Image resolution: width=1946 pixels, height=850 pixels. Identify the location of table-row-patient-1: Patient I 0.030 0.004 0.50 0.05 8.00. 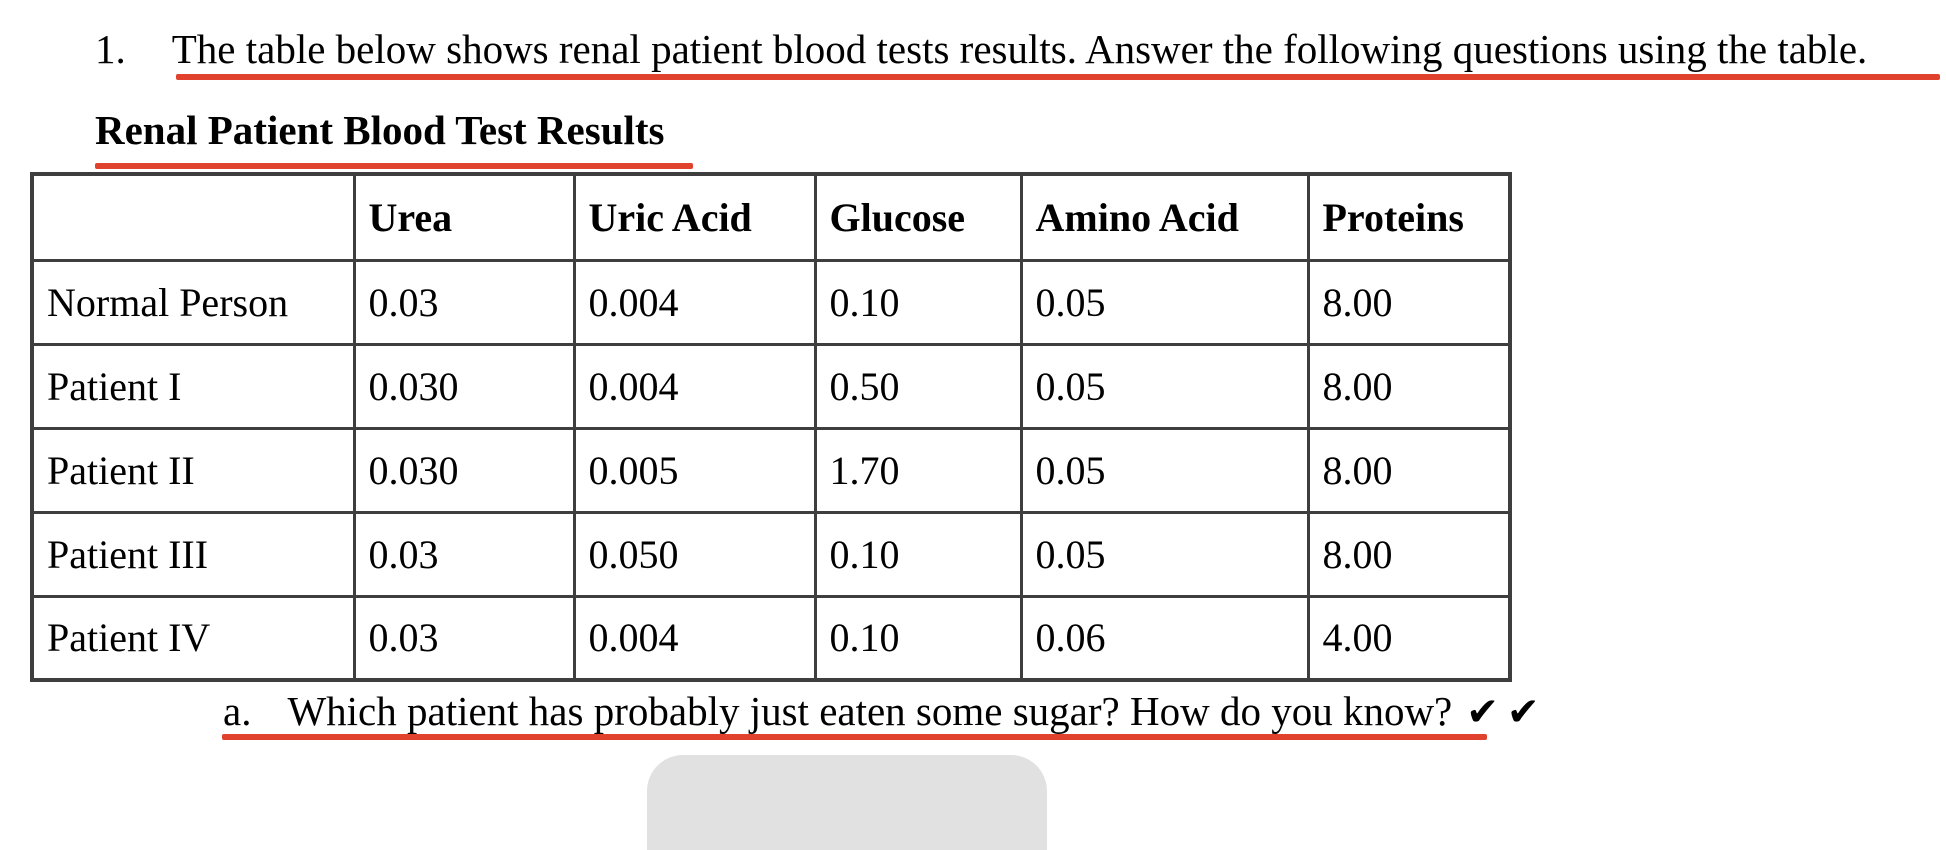
(771, 386).